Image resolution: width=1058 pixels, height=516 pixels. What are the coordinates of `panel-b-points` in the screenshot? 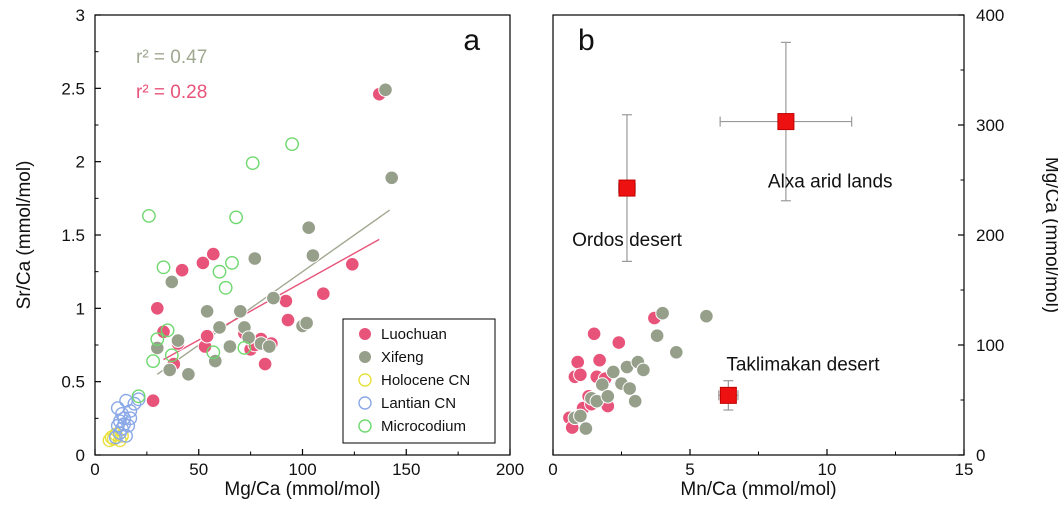 It's located at (638, 370).